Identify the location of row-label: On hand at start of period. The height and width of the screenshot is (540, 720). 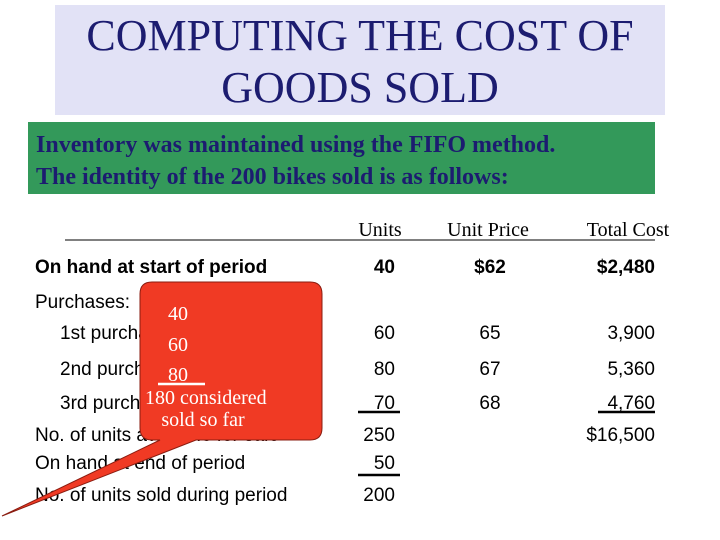
(151, 267).